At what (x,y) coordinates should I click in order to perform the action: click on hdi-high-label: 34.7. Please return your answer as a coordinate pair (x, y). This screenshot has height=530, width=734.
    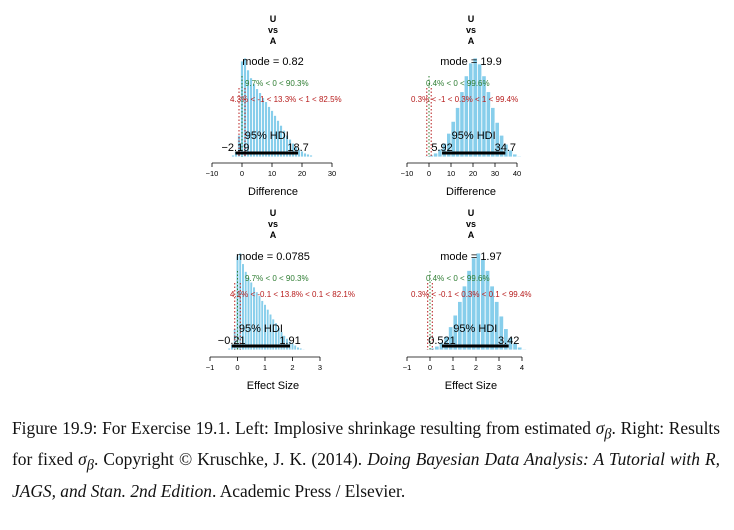
    Looking at the image, I should click on (505, 148).